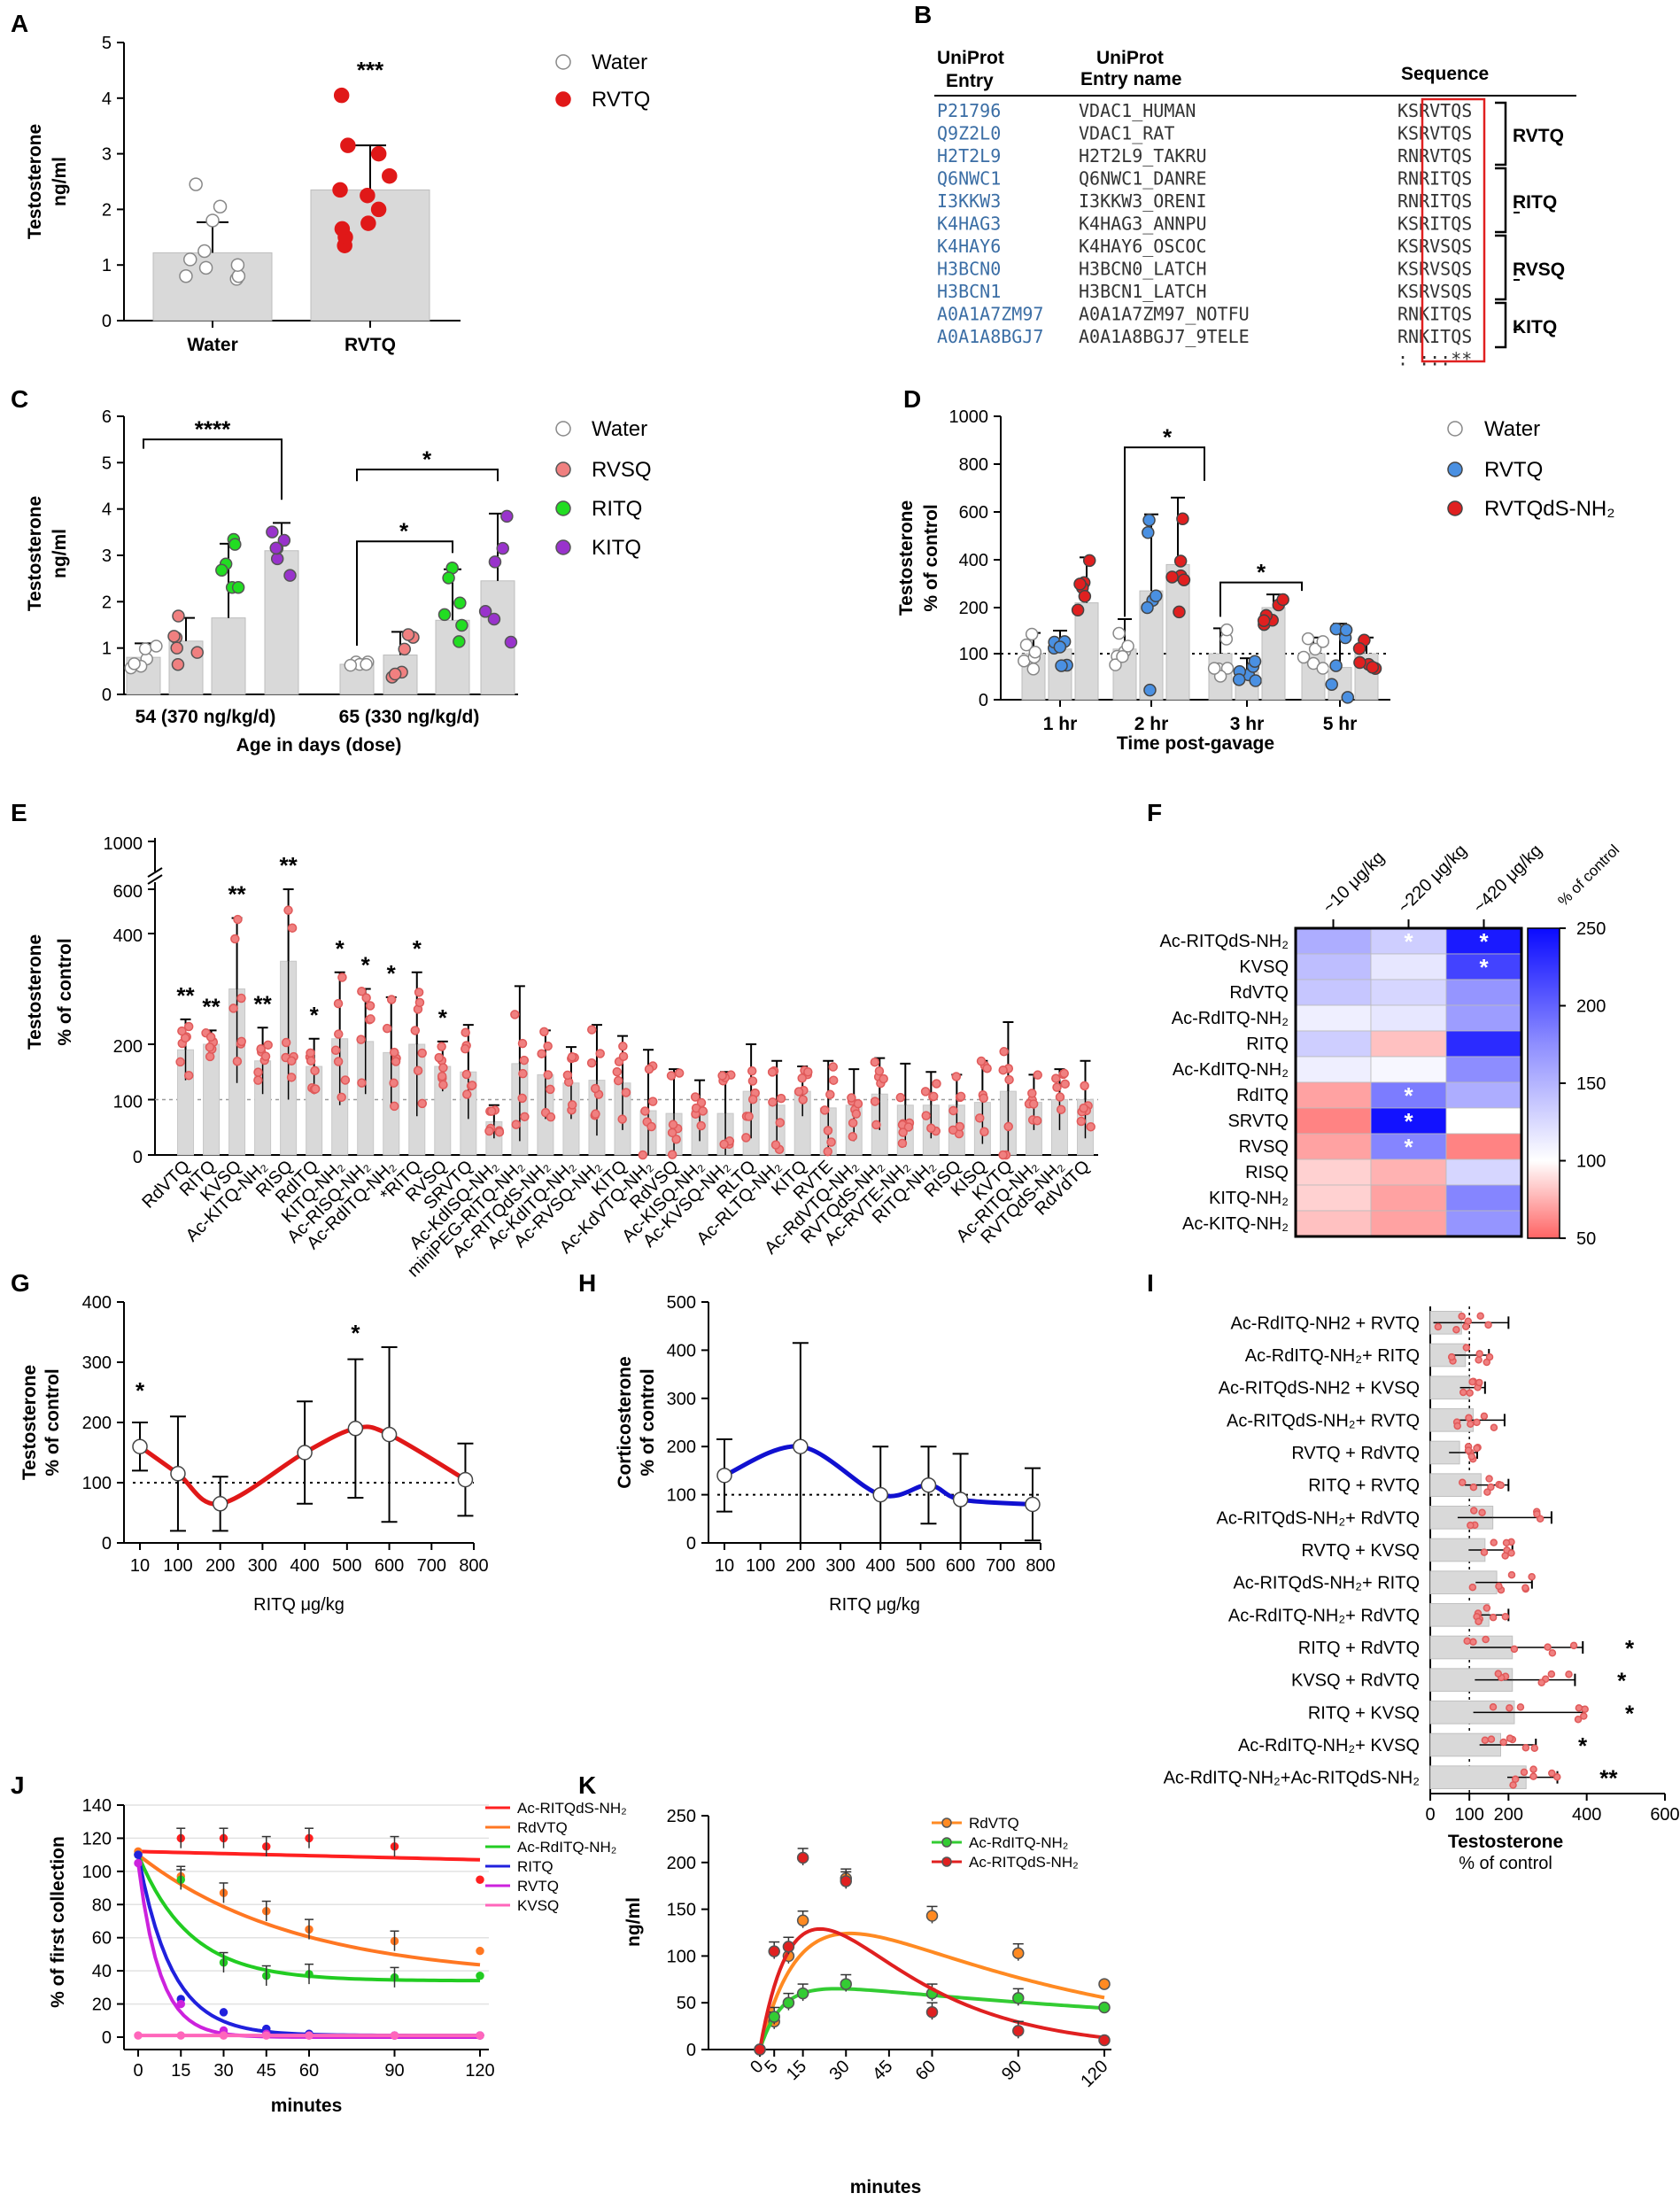 Image resolution: width=1680 pixels, height=2201 pixels. Describe the element at coordinates (1324, 1616) in the screenshot. I see `i-row-label: Ac-RdITQ-NH₂+ RdVTQ` at that location.